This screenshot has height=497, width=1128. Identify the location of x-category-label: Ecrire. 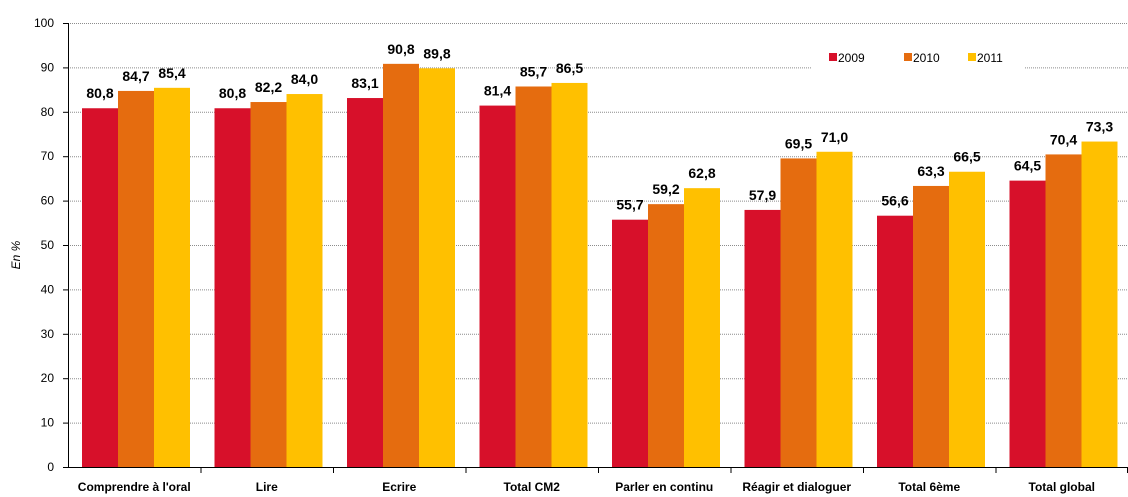
(399, 487).